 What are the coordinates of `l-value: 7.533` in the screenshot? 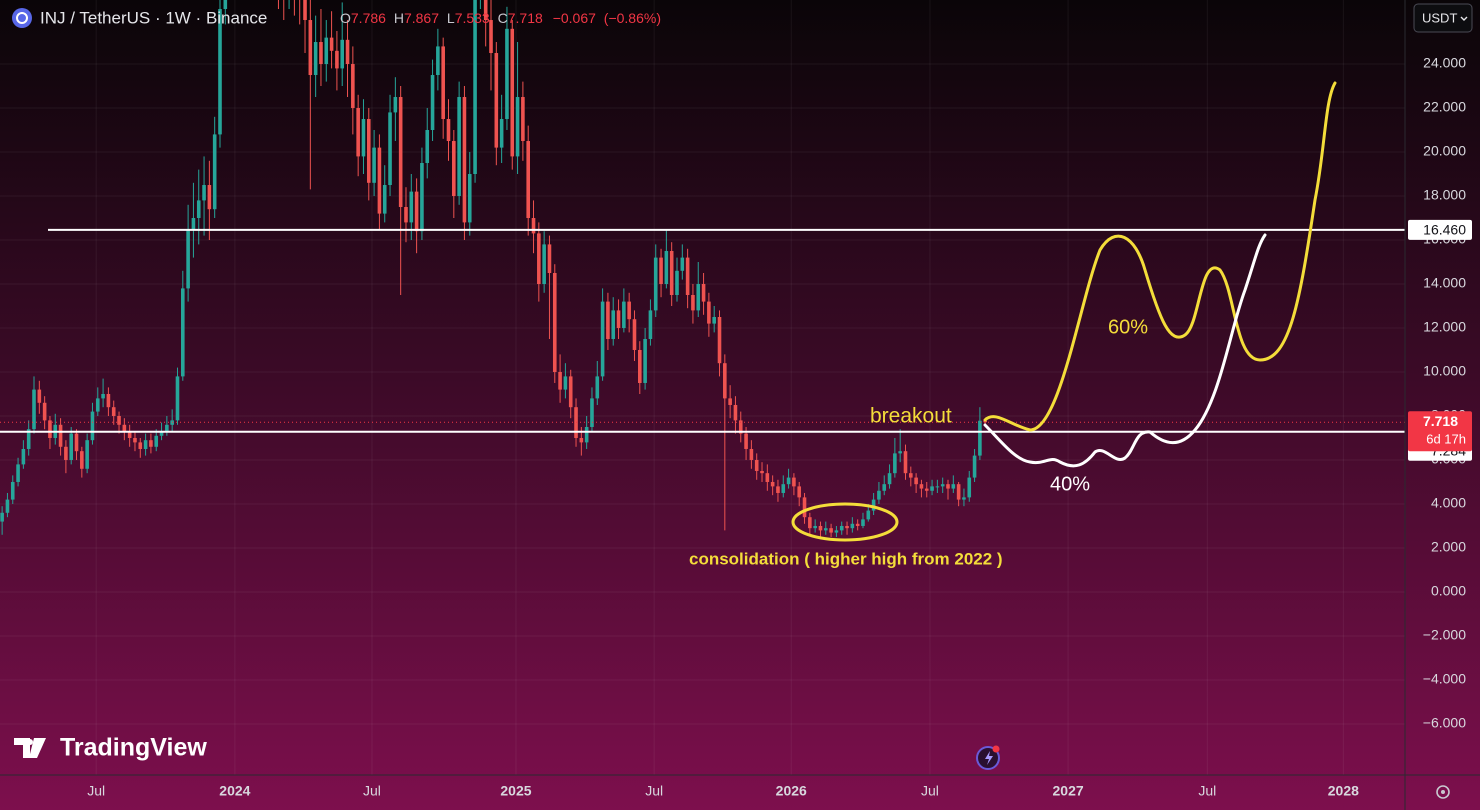 It's located at (472, 18).